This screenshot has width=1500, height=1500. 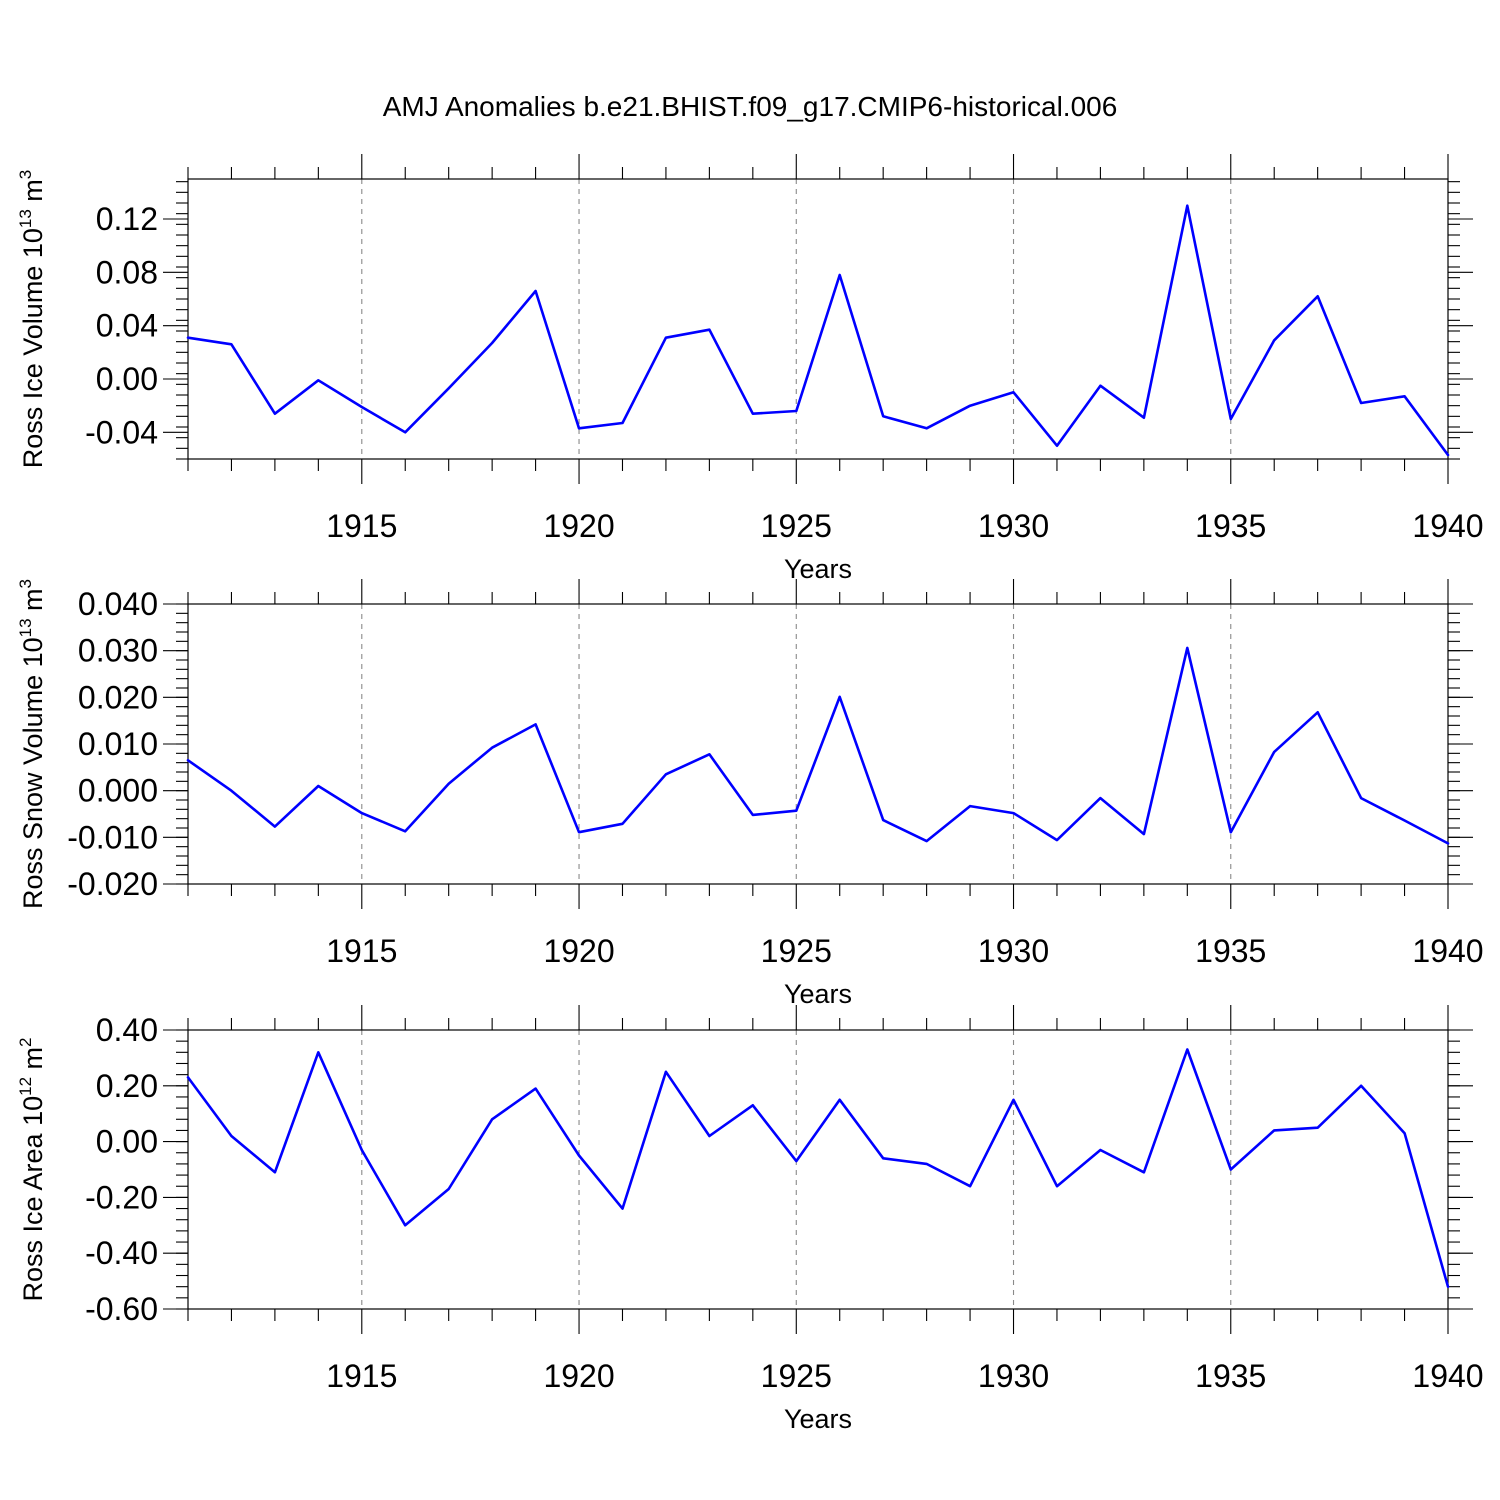 What do you see at coordinates (121, 1197) in the screenshot?
I see `y-tick-label: -0.20` at bounding box center [121, 1197].